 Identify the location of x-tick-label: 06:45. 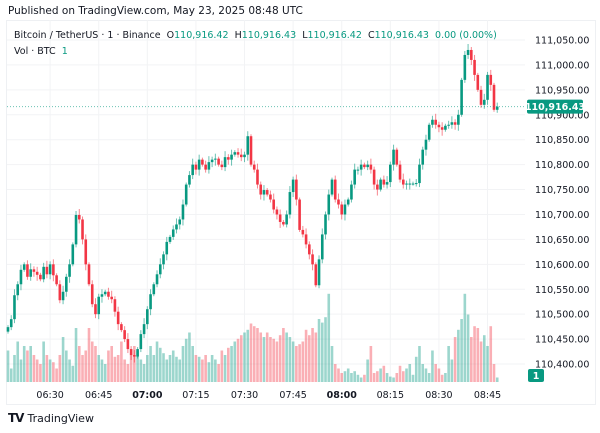
(98, 395).